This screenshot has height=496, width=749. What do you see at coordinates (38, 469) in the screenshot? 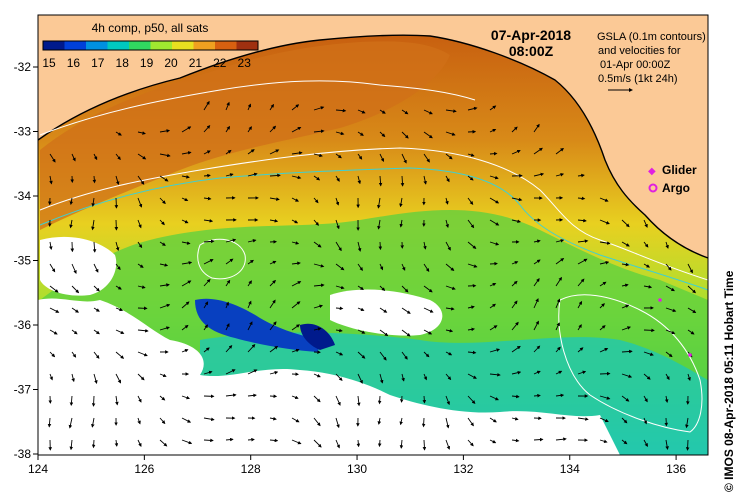
I see `x-tick-label: 124` at bounding box center [38, 469].